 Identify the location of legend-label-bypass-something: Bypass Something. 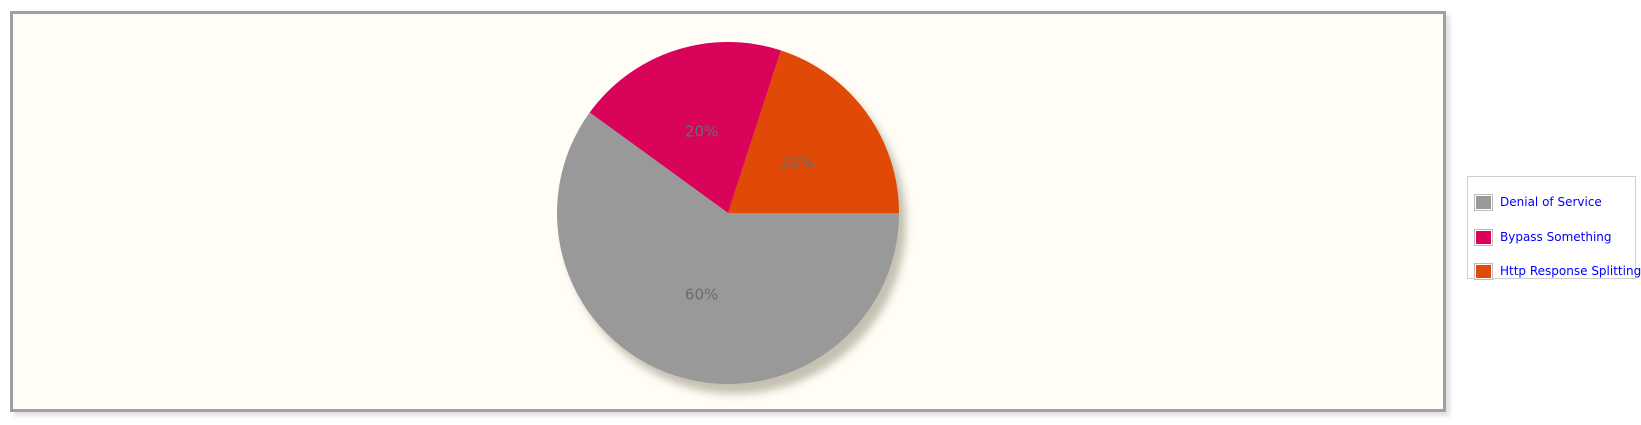
(1556, 237).